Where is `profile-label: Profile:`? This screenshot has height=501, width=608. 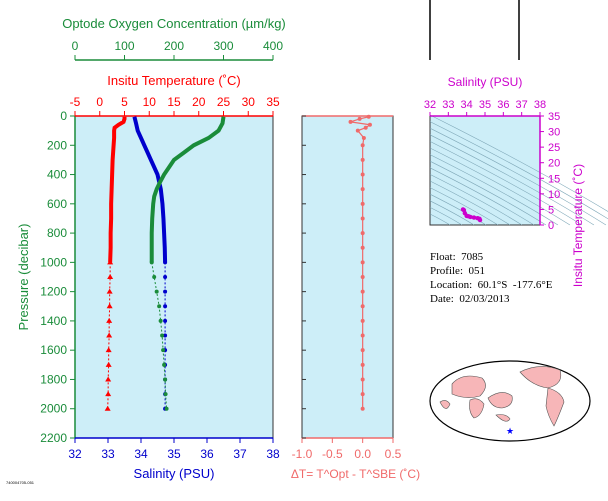 profile-label: Profile: is located at coordinates (446, 271).